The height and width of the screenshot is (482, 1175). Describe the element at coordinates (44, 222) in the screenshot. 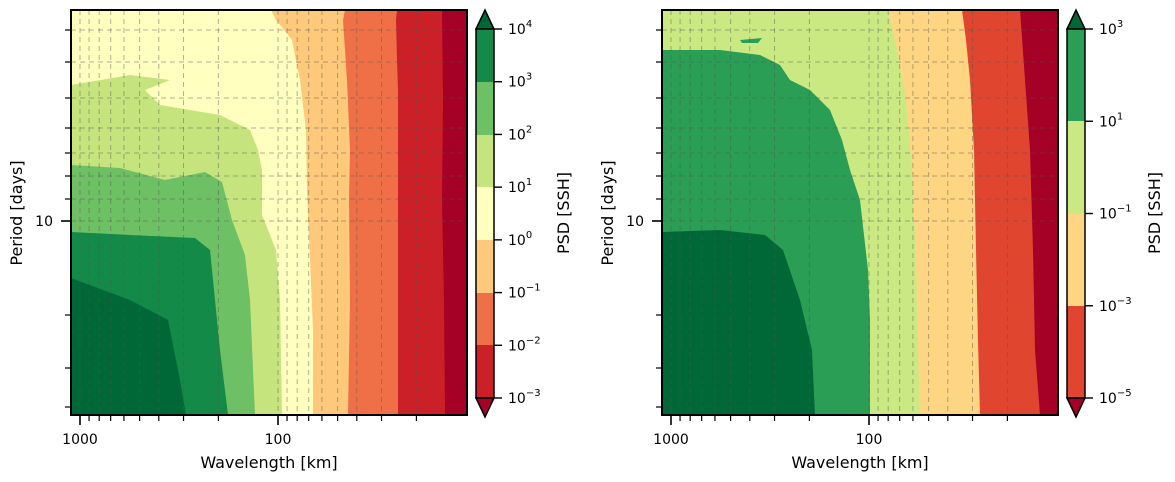

I see `left-ytick-10: 10` at that location.